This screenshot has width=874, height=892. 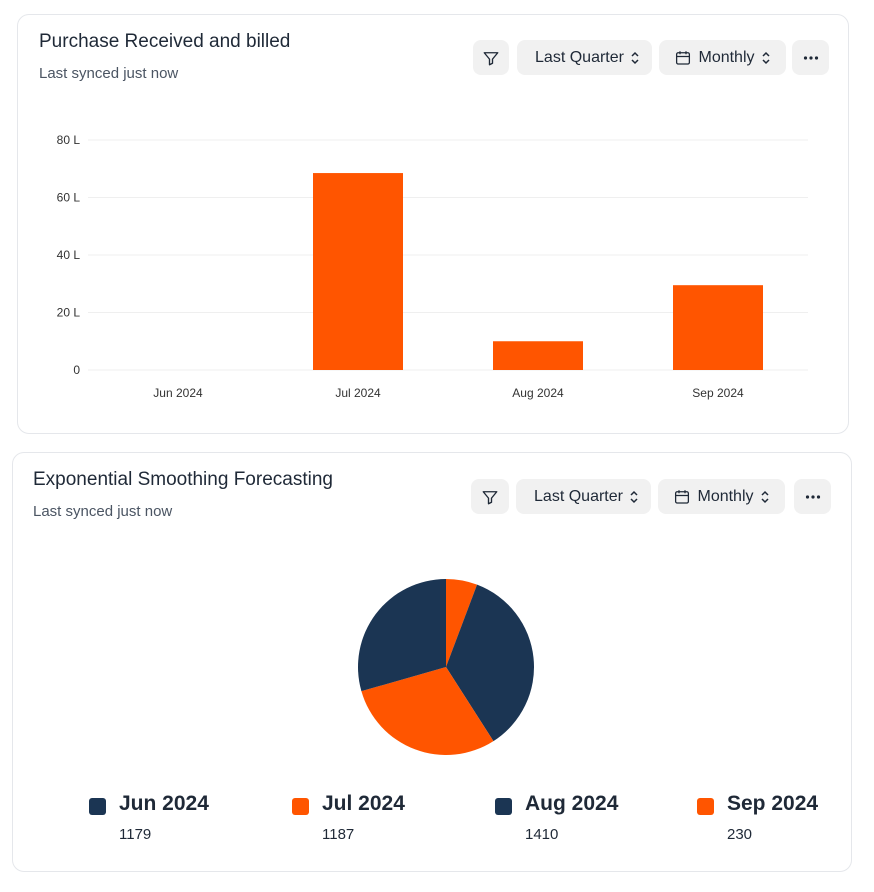 What do you see at coordinates (338, 834) in the screenshot?
I see `legend-value: 1187` at bounding box center [338, 834].